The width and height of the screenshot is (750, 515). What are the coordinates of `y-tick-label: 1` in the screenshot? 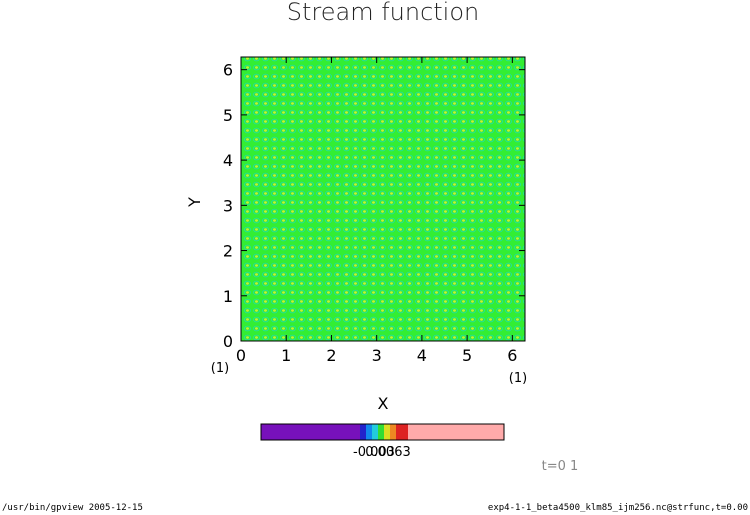 It's located at (228, 296).